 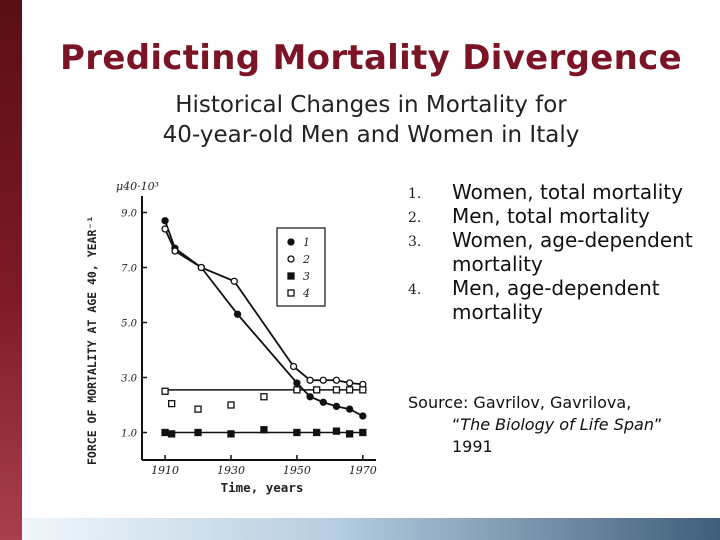 What do you see at coordinates (371, 529) in the screenshot?
I see `bottom-gradient-bar` at bounding box center [371, 529].